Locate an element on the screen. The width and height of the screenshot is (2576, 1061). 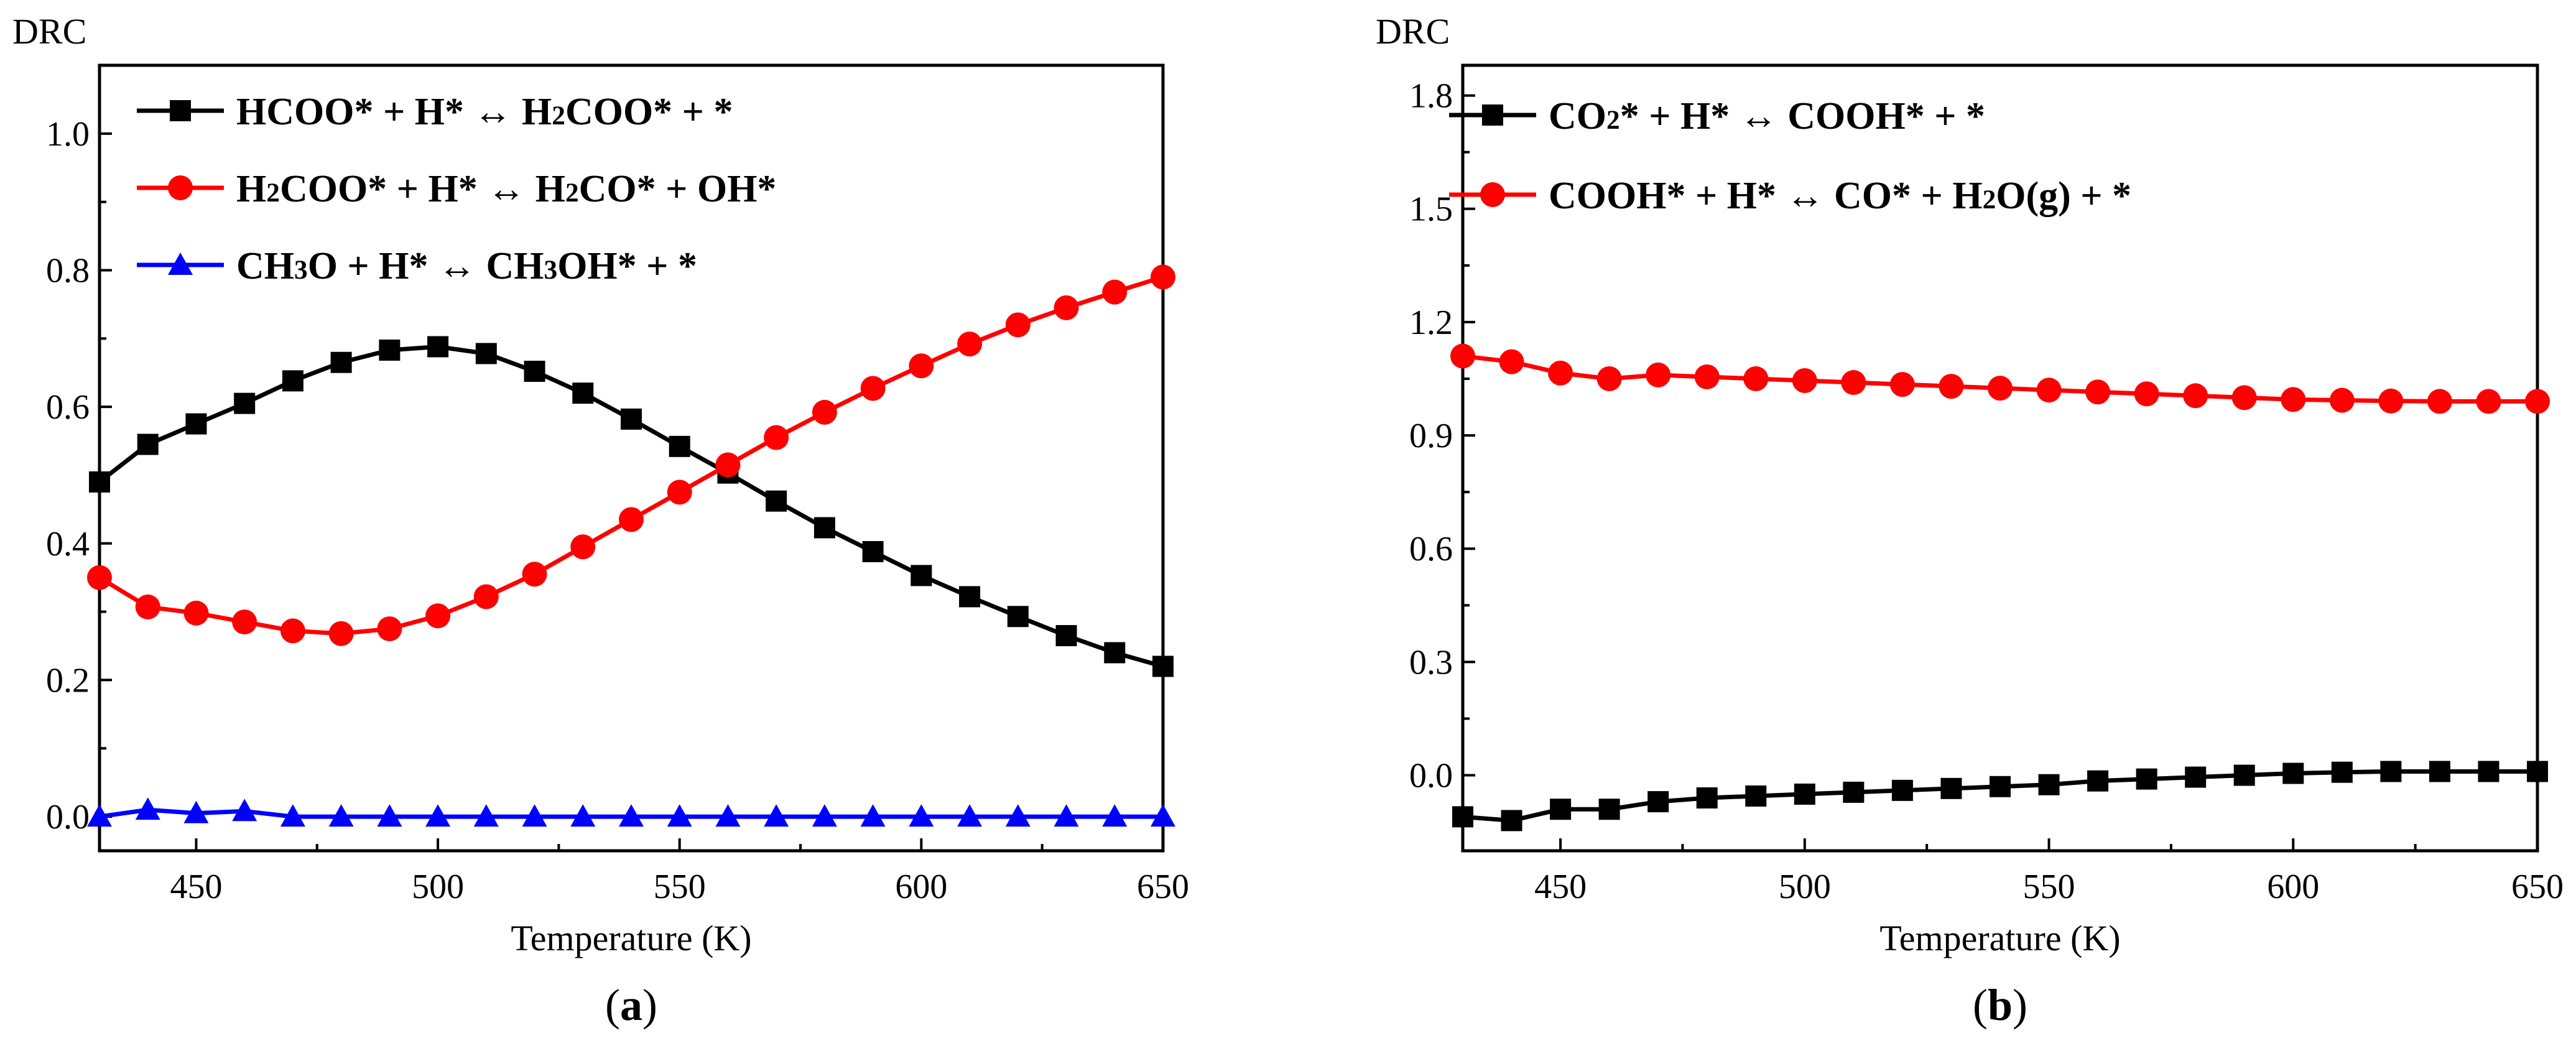
x-tick-label: 650 is located at coordinates (2538, 887).